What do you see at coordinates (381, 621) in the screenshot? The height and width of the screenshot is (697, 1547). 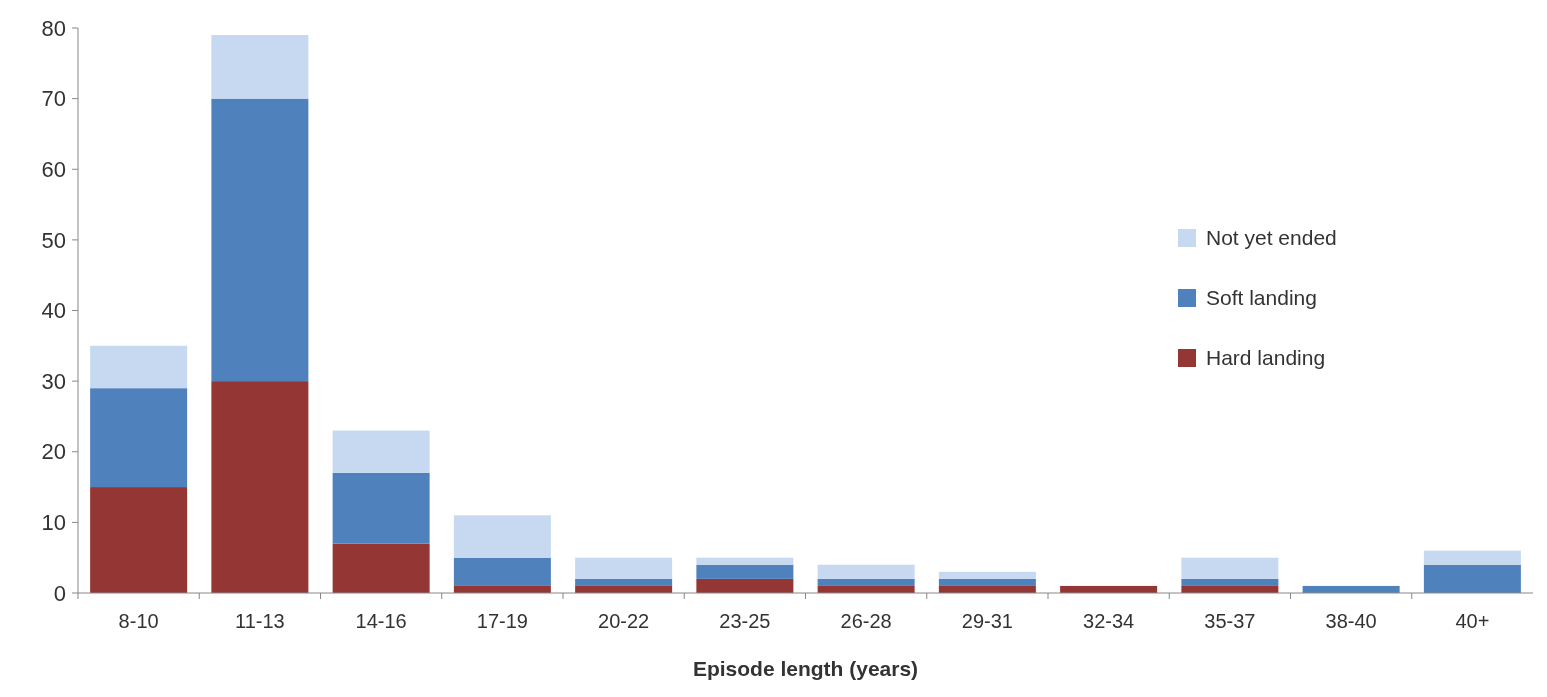 I see `x-tick-label: 14-16` at bounding box center [381, 621].